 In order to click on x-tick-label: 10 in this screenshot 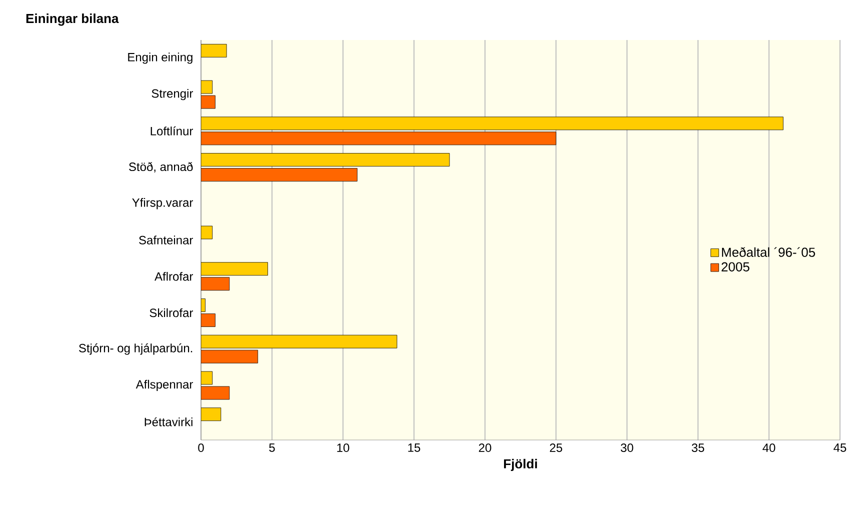, I will do `click(343, 448)`.